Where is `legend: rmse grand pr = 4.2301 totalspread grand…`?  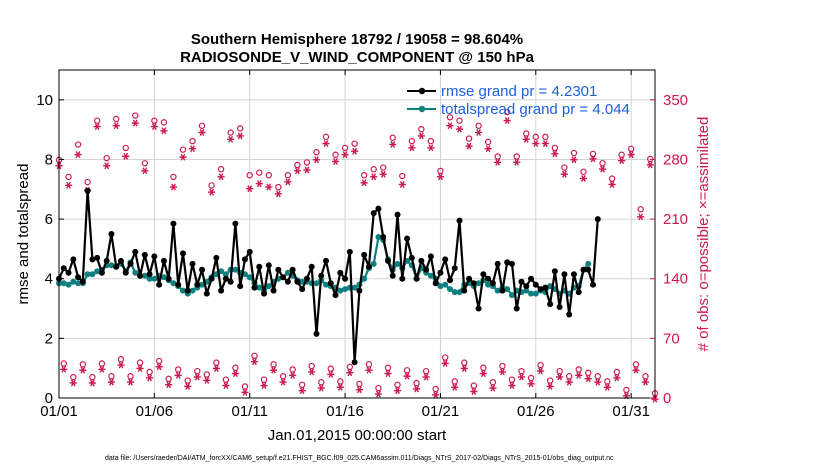 legend: rmse grand pr = 4.2301 totalspread grand… is located at coordinates (518, 100).